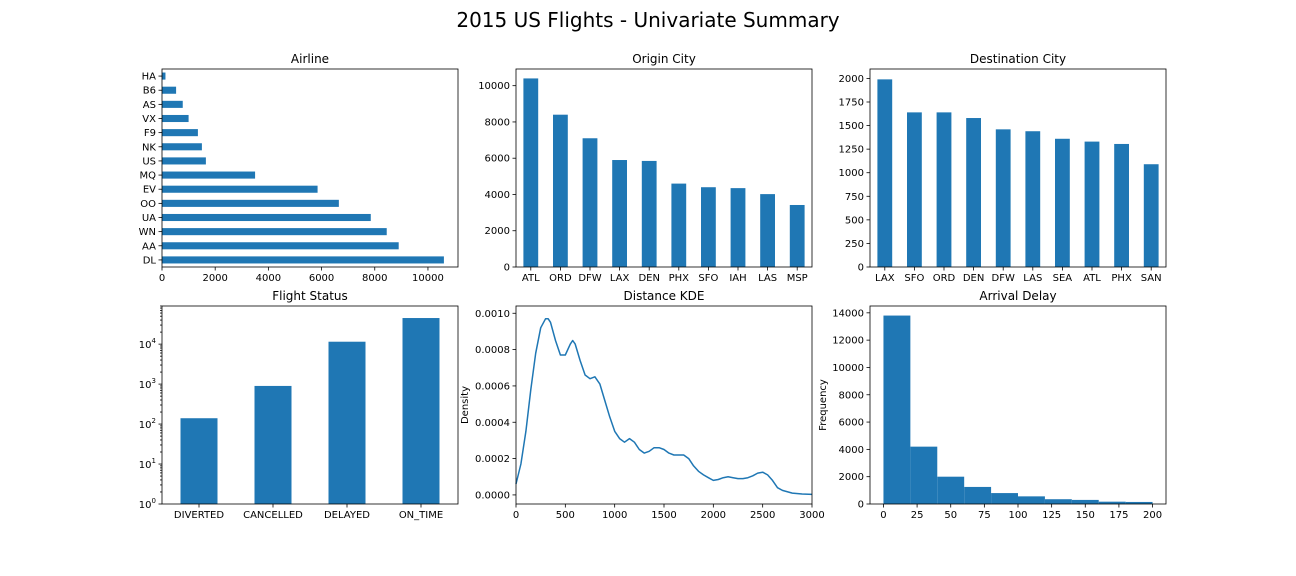 This screenshot has width=1296, height=576. What do you see at coordinates (149, 218) in the screenshot?
I see `airline-ytick-label: UA` at bounding box center [149, 218].